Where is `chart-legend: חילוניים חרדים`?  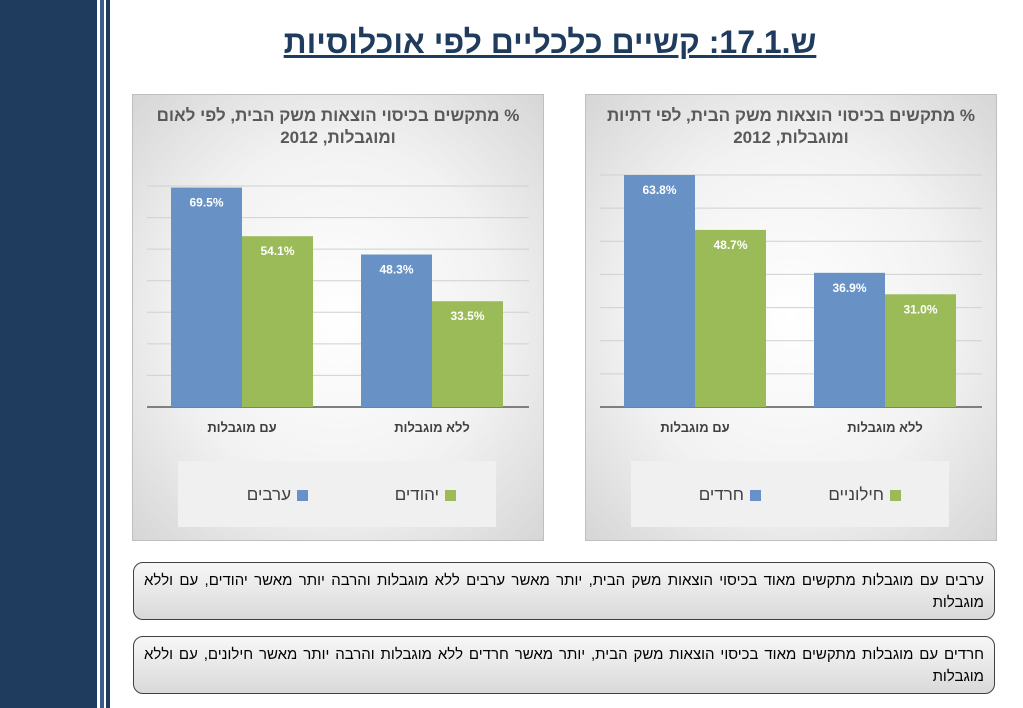 chart-legend: חילוניים חרדים is located at coordinates (790, 494).